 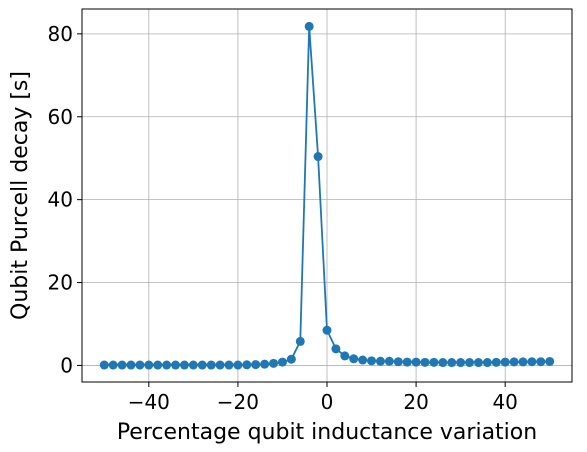 What do you see at coordinates (66, 365) in the screenshot?
I see `y-tick-label: 0` at bounding box center [66, 365].